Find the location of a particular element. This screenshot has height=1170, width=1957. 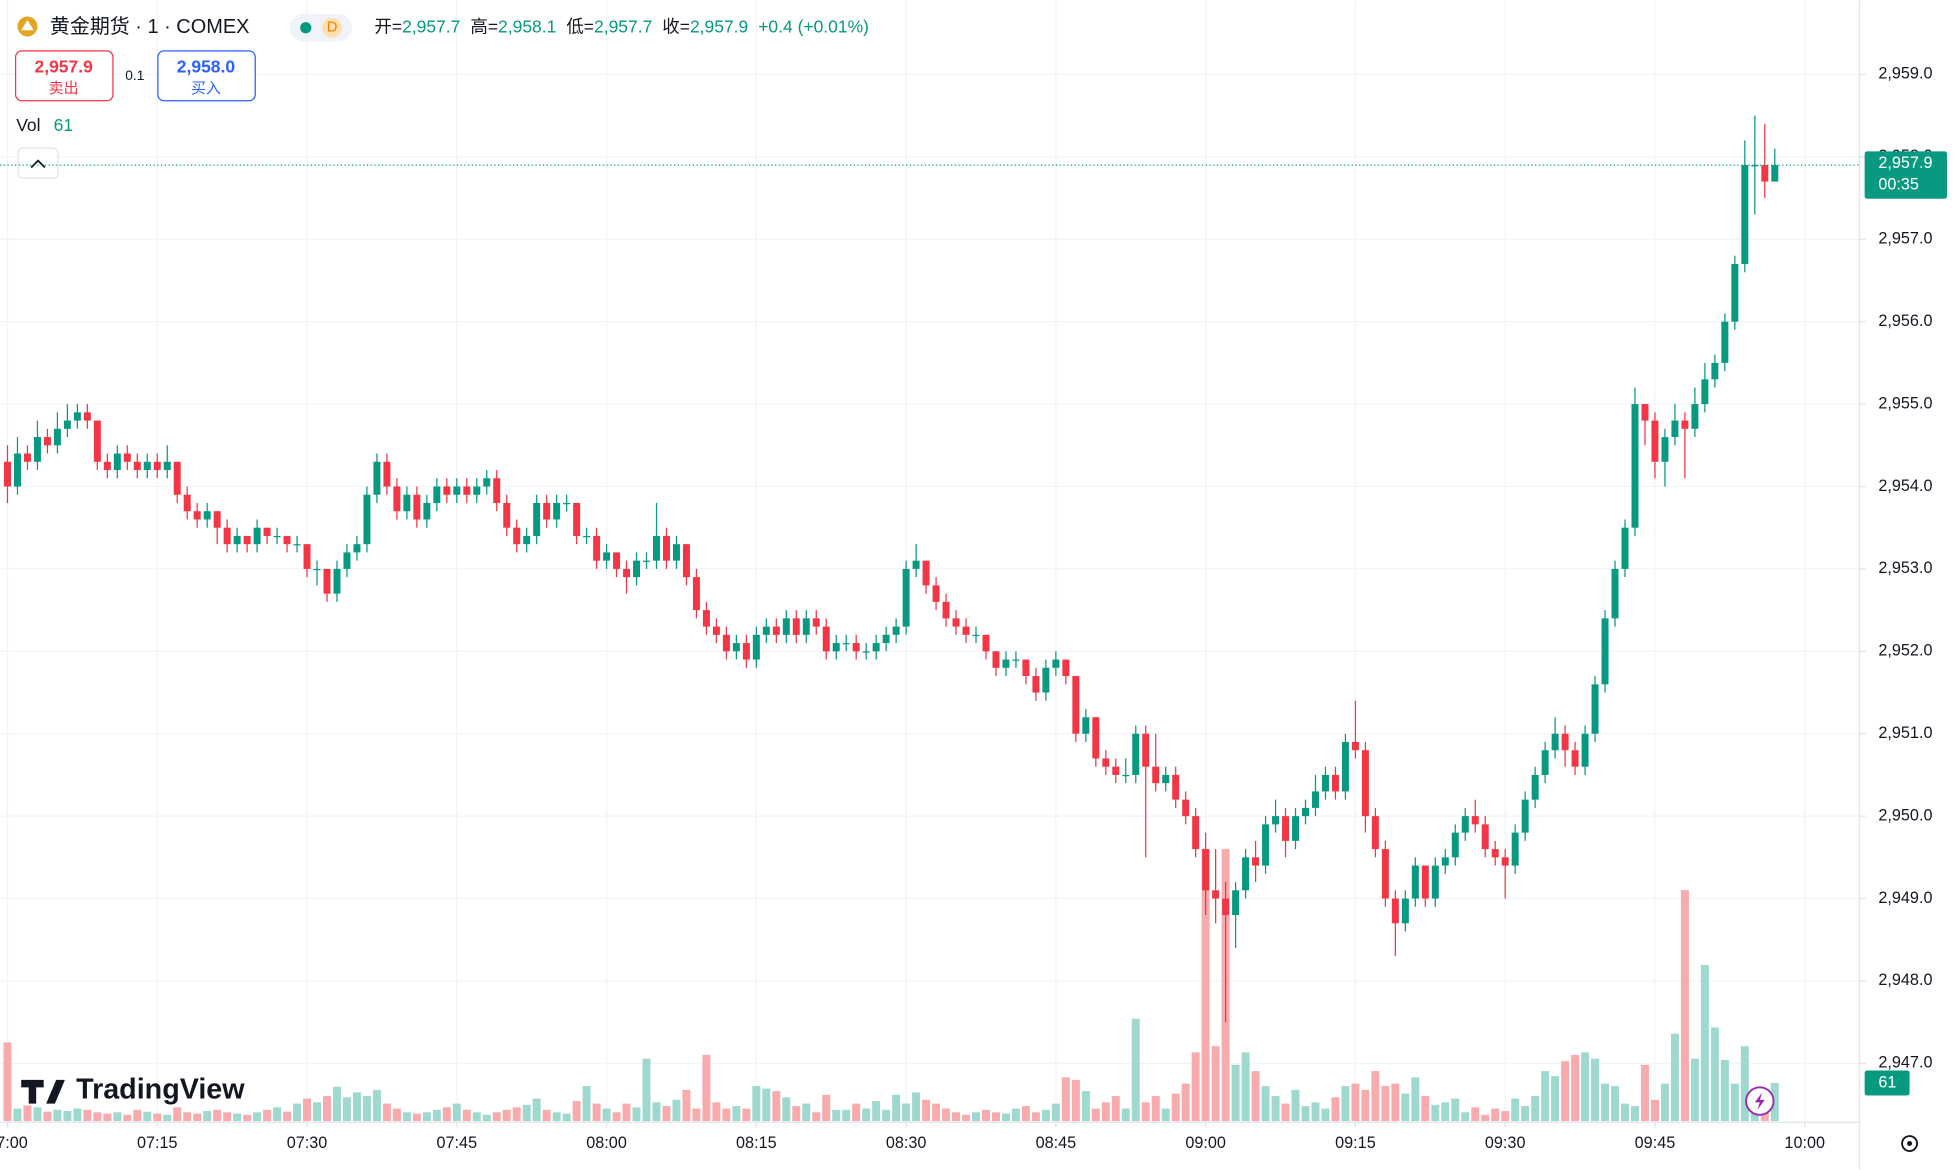

x-tick-label: 07:15 is located at coordinates (157, 1143).